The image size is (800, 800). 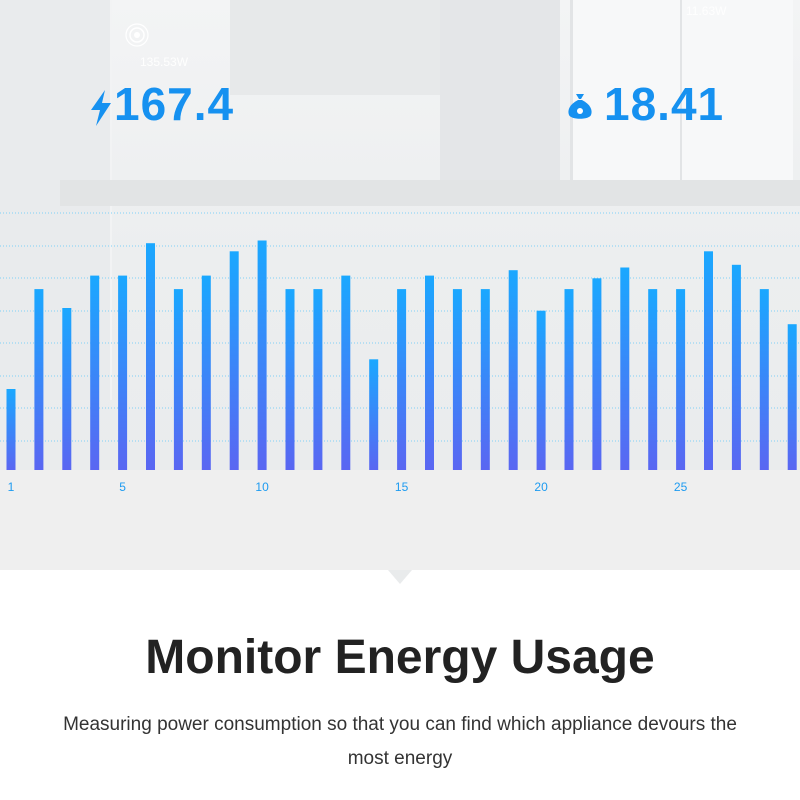 I want to click on power-value: 167.4, so click(x=174, y=104).